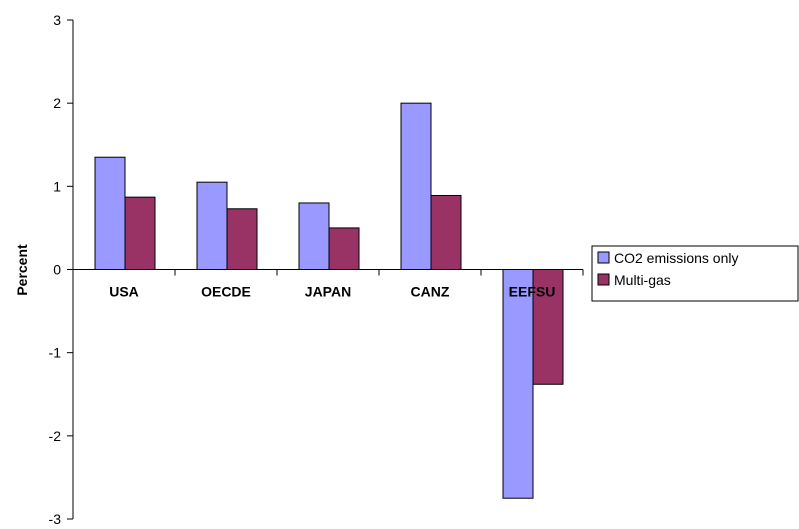 The height and width of the screenshot is (529, 799). Describe the element at coordinates (676, 258) in the screenshot. I see `legend-label: CO2 emissions only` at that location.